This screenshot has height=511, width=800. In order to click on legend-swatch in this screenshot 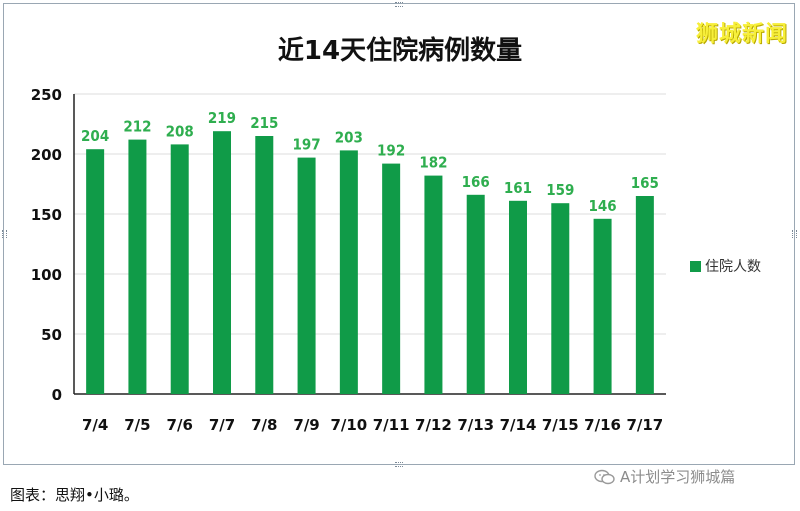, I will do `click(695, 266)`.